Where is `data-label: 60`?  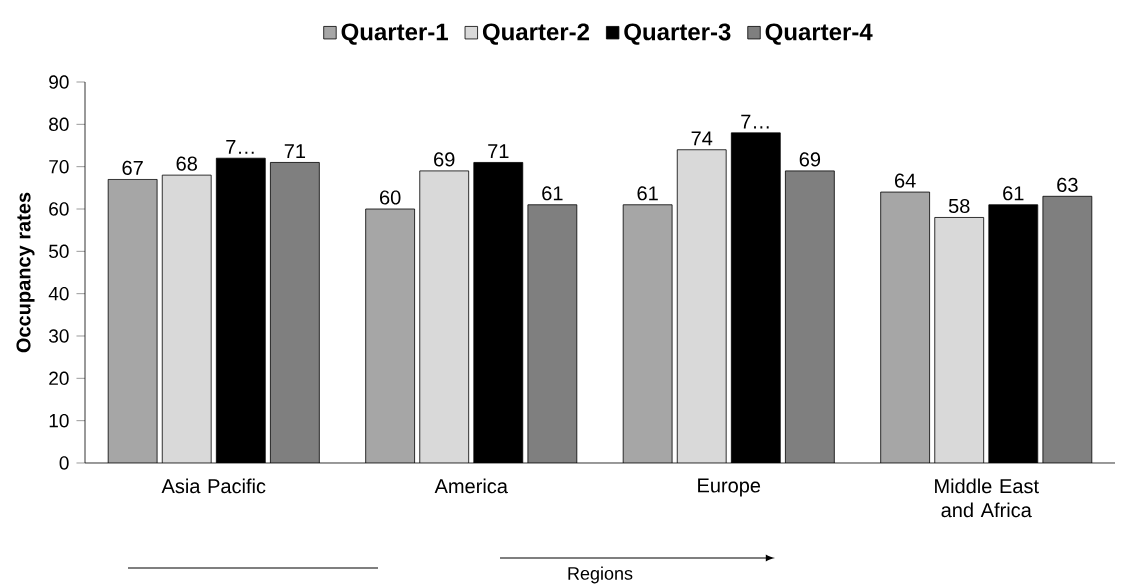
data-label: 60 is located at coordinates (390, 197).